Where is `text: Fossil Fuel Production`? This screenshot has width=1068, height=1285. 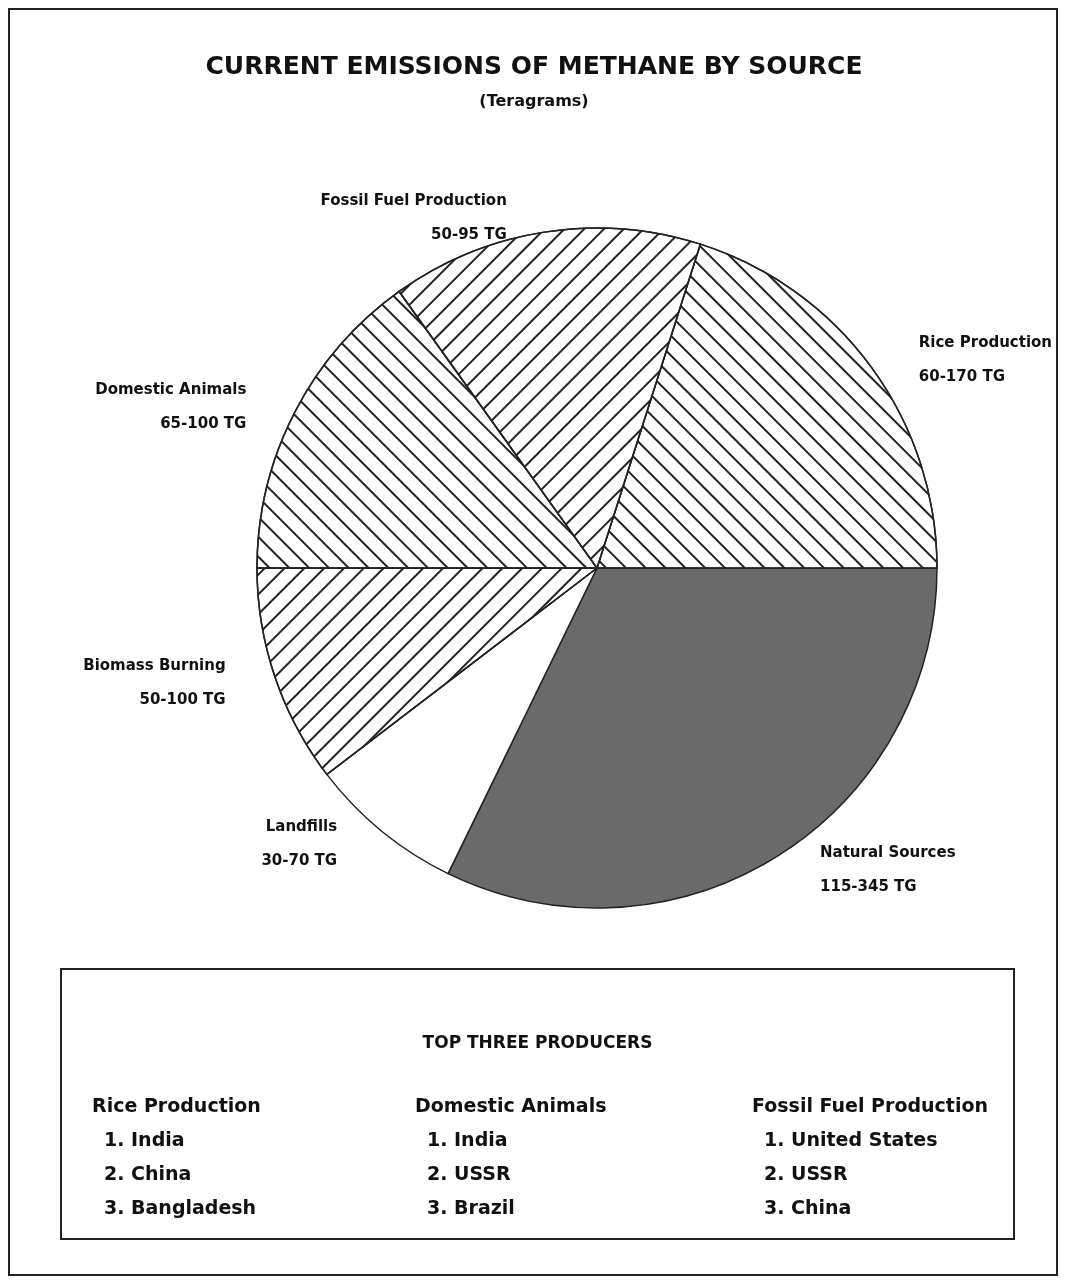 text: Fossil Fuel Production is located at coordinates (870, 1105).